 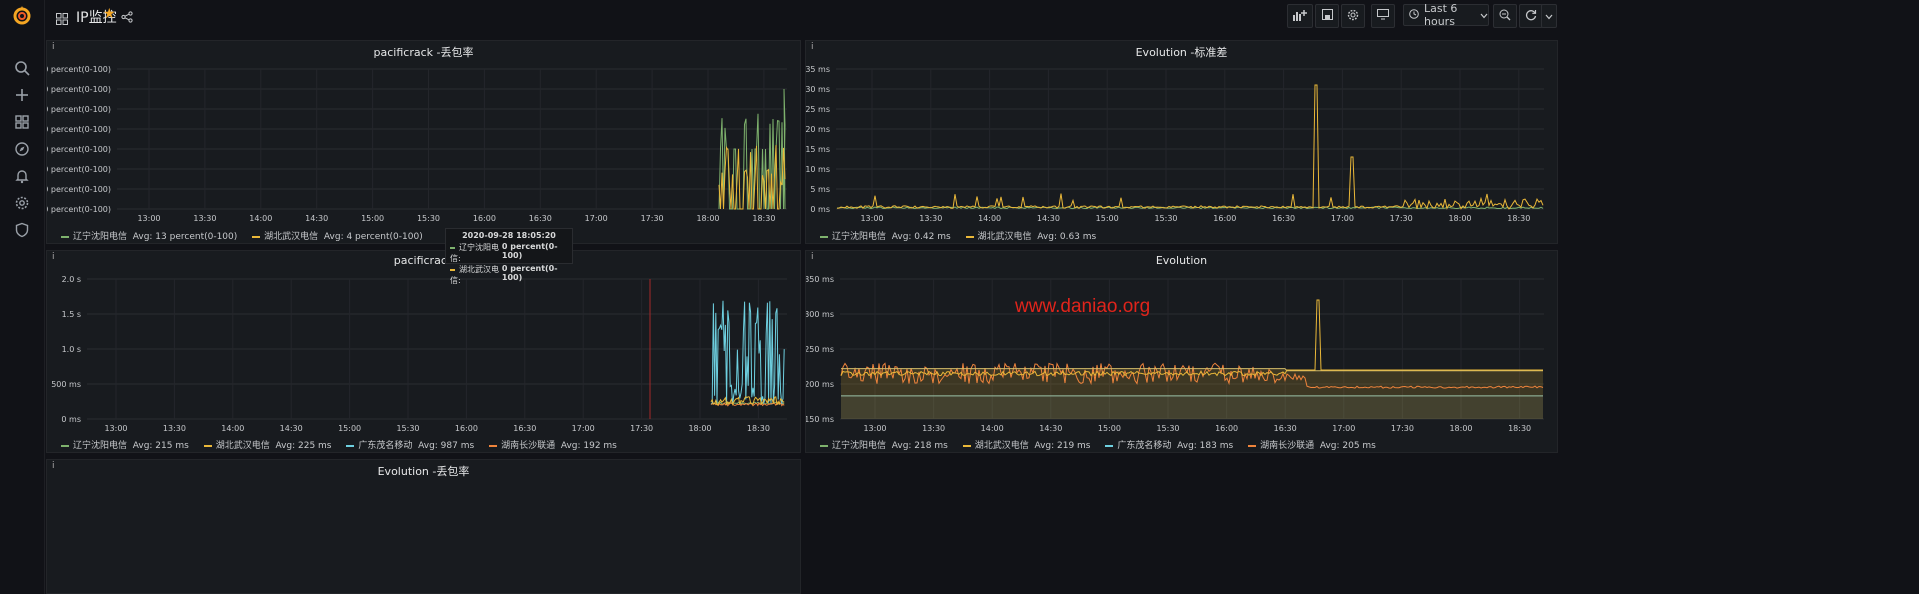 What do you see at coordinates (820, 279) in the screenshot?
I see `y-tick-label: 350 ms` at bounding box center [820, 279].